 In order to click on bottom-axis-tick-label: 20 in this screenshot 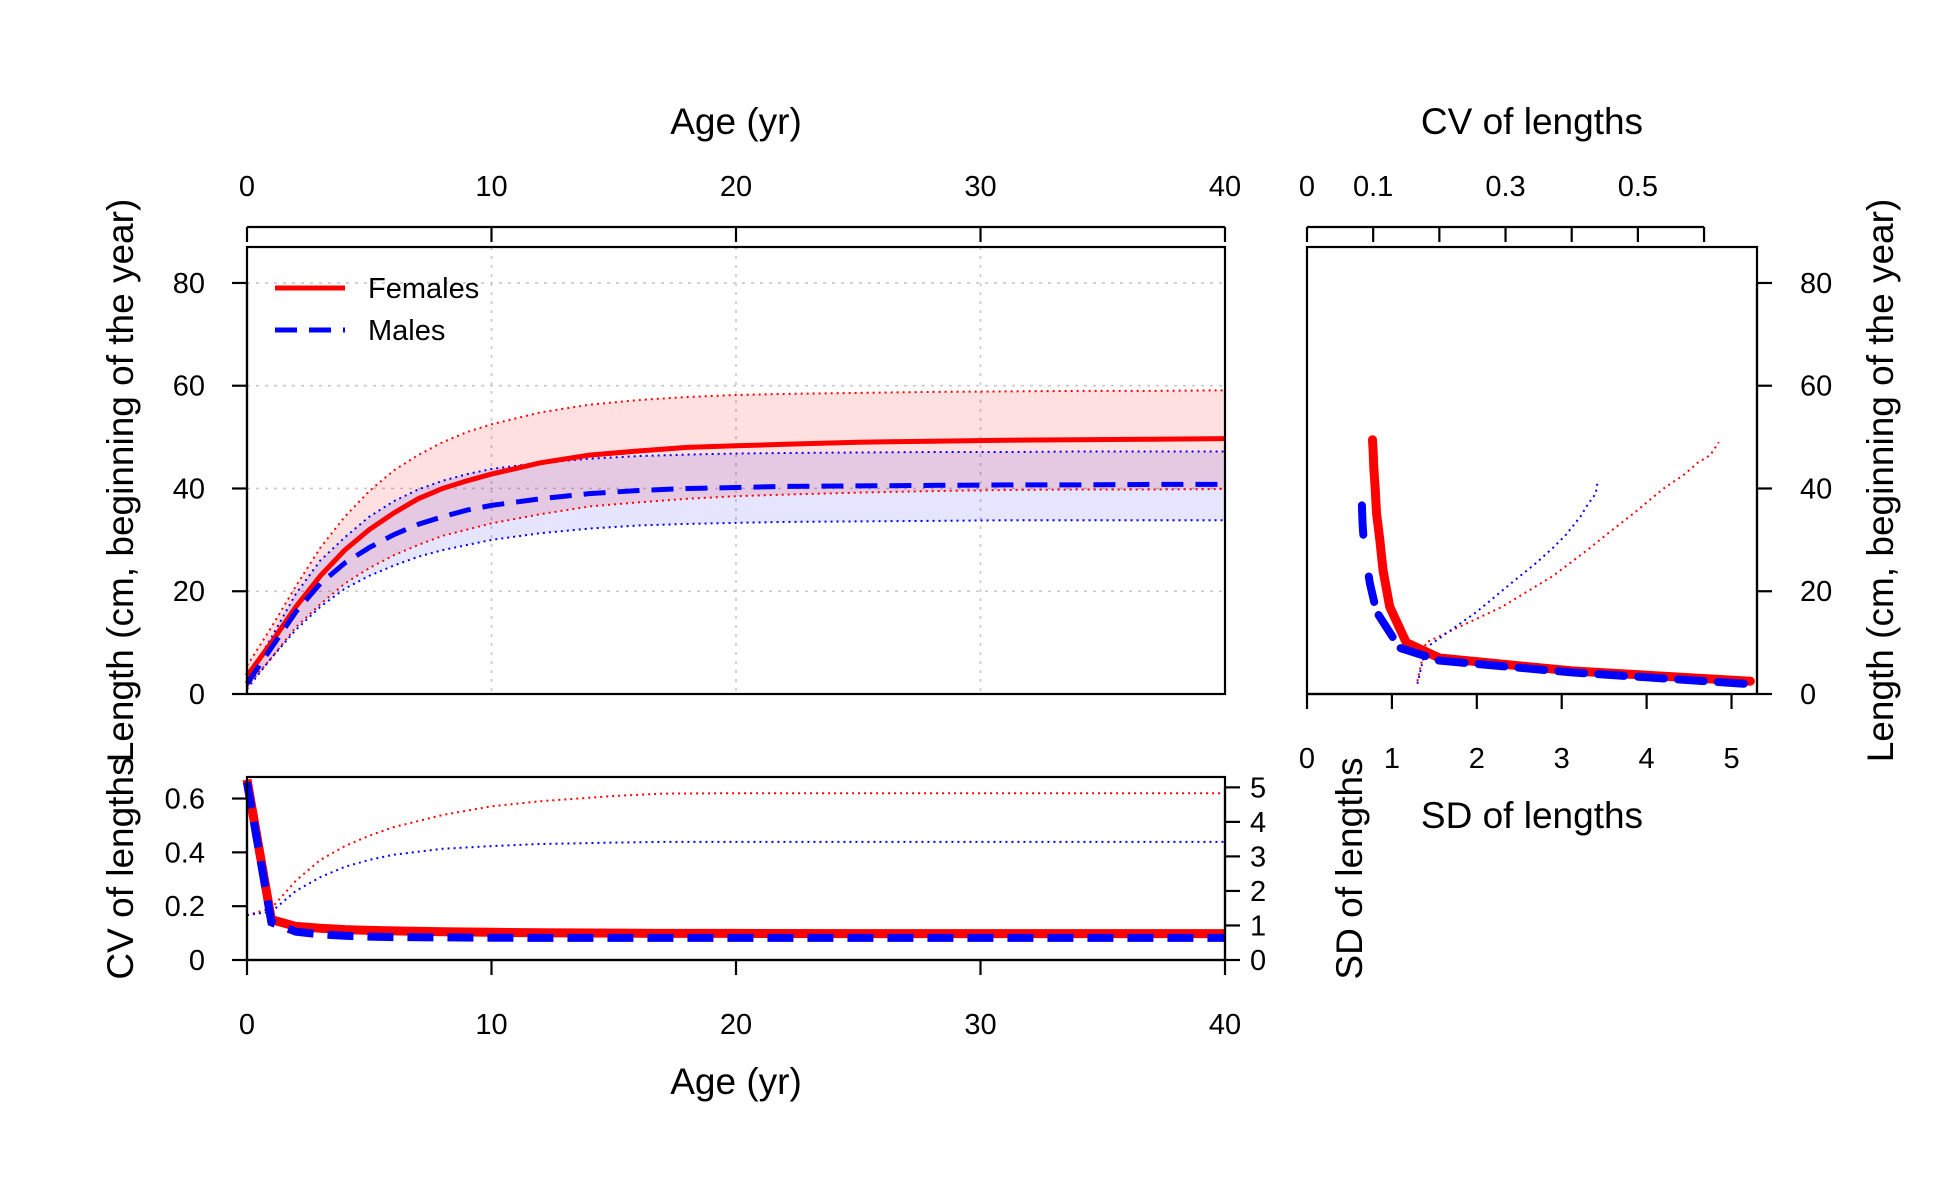, I will do `click(736, 1025)`.